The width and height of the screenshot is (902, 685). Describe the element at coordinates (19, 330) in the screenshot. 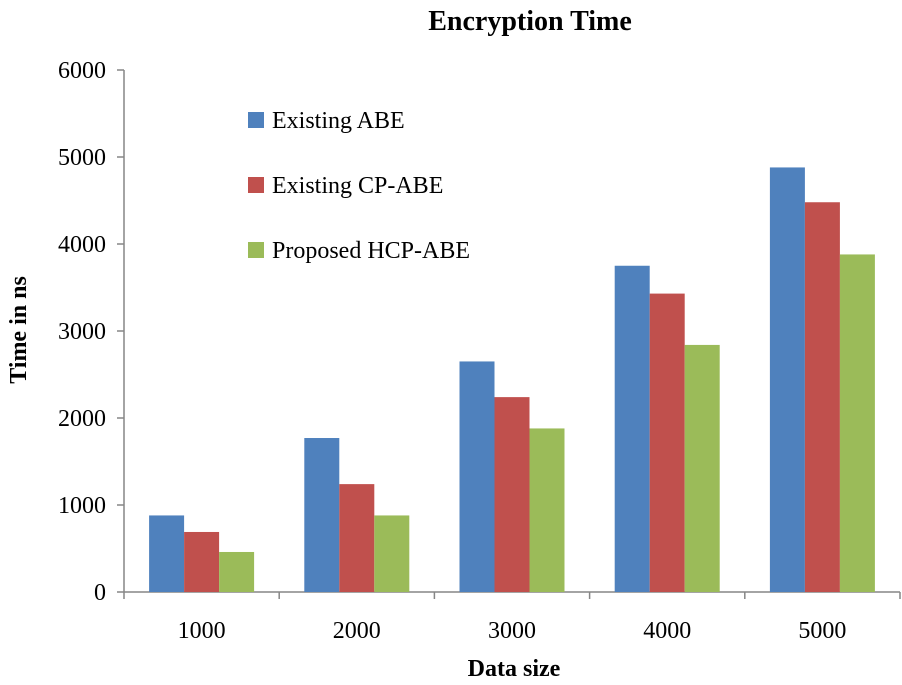

I see `y-axis-title: Time in ns` at that location.